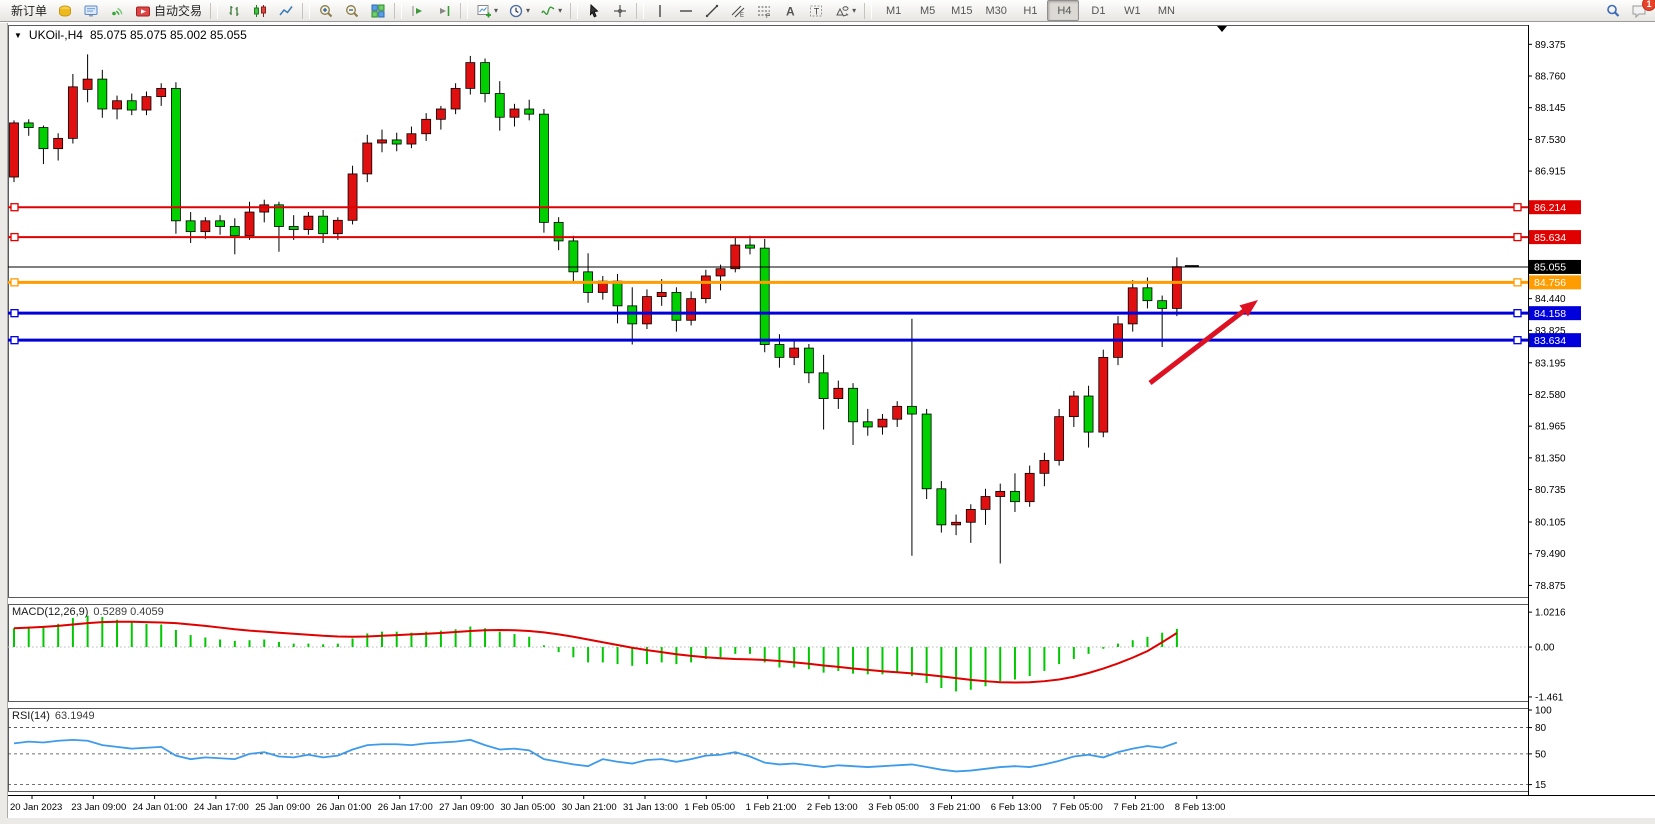  Describe the element at coordinates (738, 10) in the screenshot. I see `equidistant-channel-button: E` at that location.